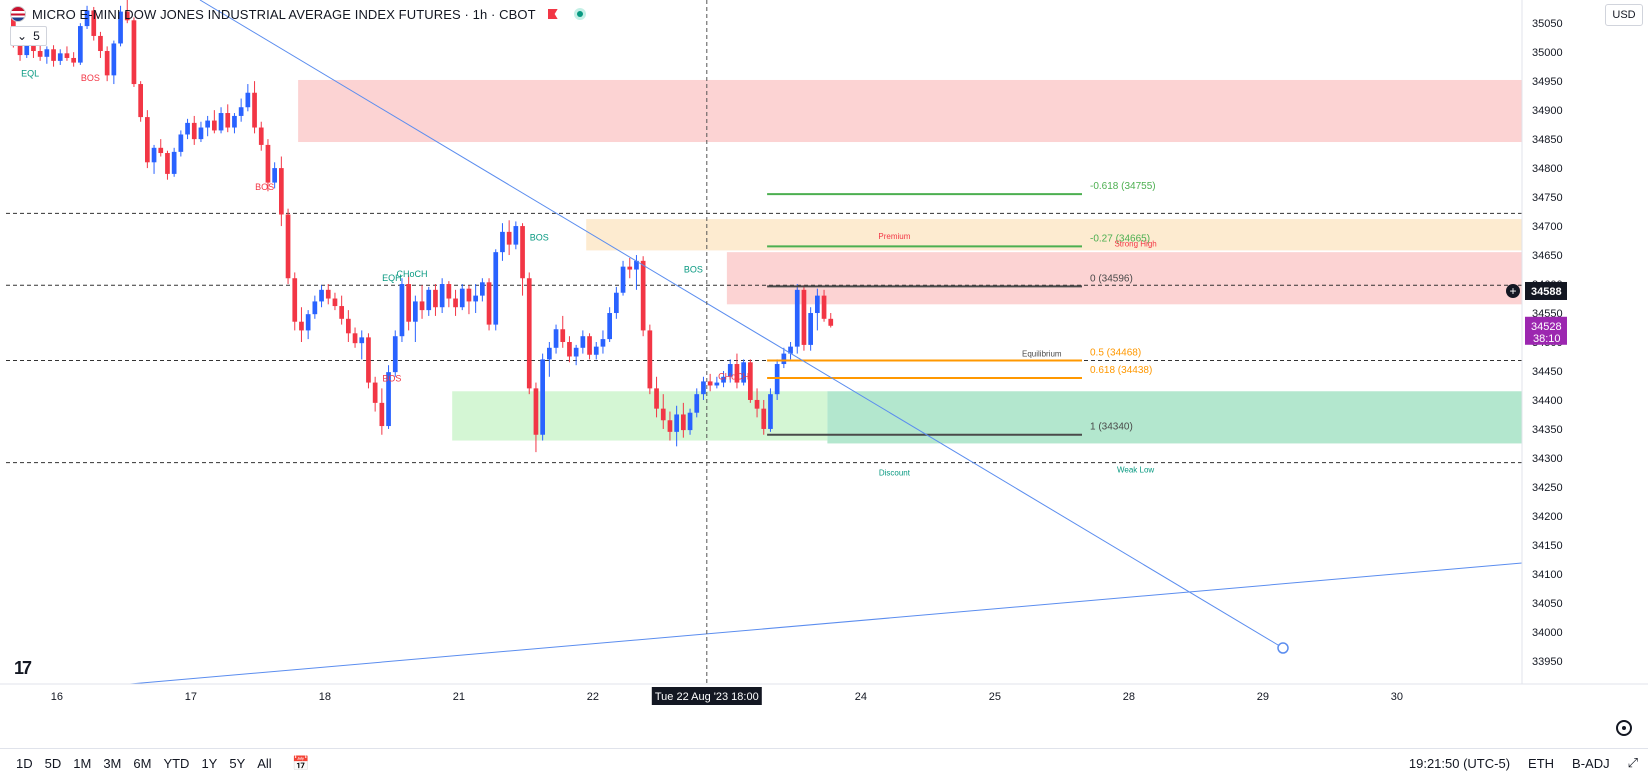  Describe the element at coordinates (176, 763) in the screenshot. I see `range-ytd-button: YTD` at that location.